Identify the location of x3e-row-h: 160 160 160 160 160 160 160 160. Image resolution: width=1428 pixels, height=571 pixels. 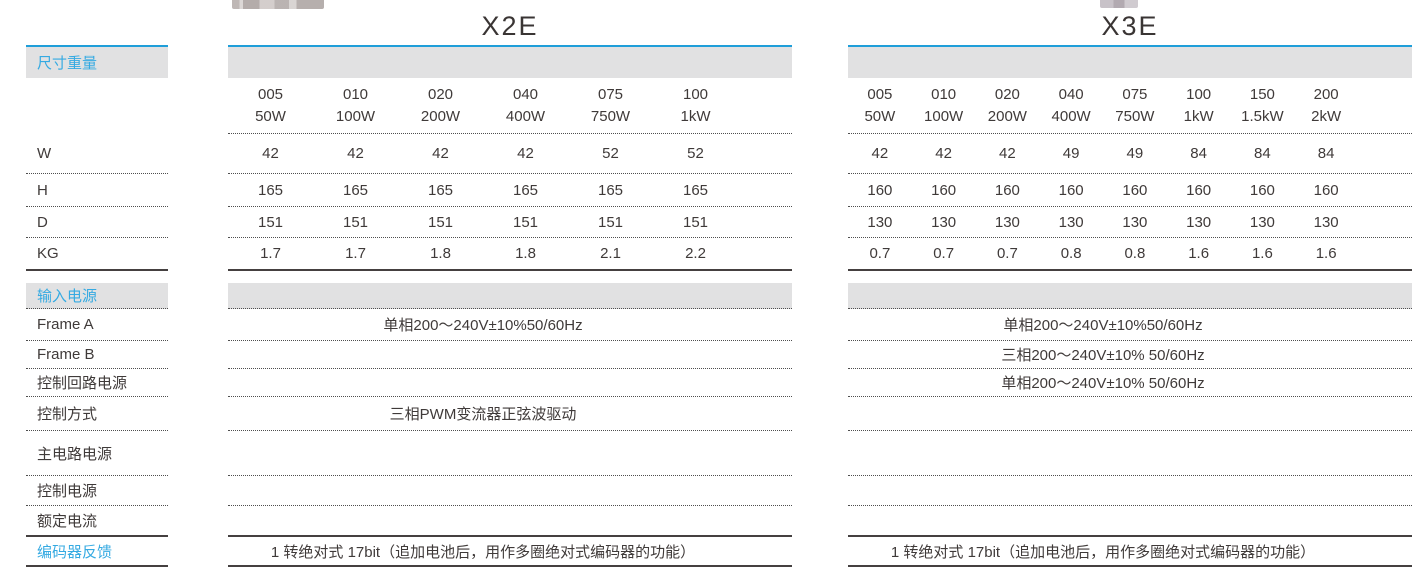
(1130, 190).